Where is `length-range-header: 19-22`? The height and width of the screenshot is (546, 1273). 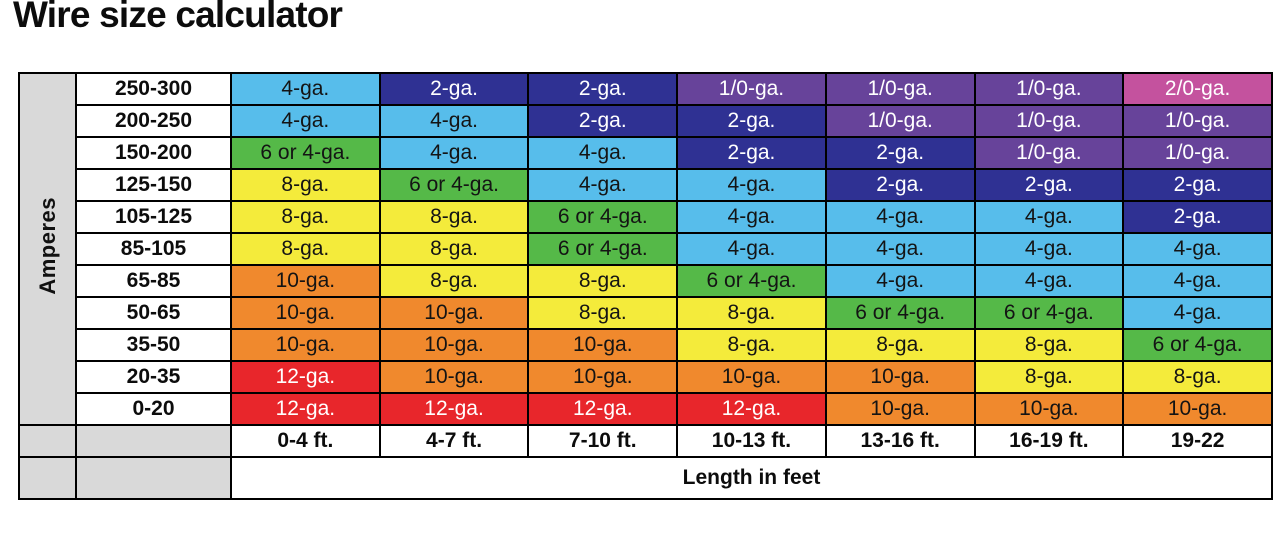 length-range-header: 19-22 is located at coordinates (1197, 441).